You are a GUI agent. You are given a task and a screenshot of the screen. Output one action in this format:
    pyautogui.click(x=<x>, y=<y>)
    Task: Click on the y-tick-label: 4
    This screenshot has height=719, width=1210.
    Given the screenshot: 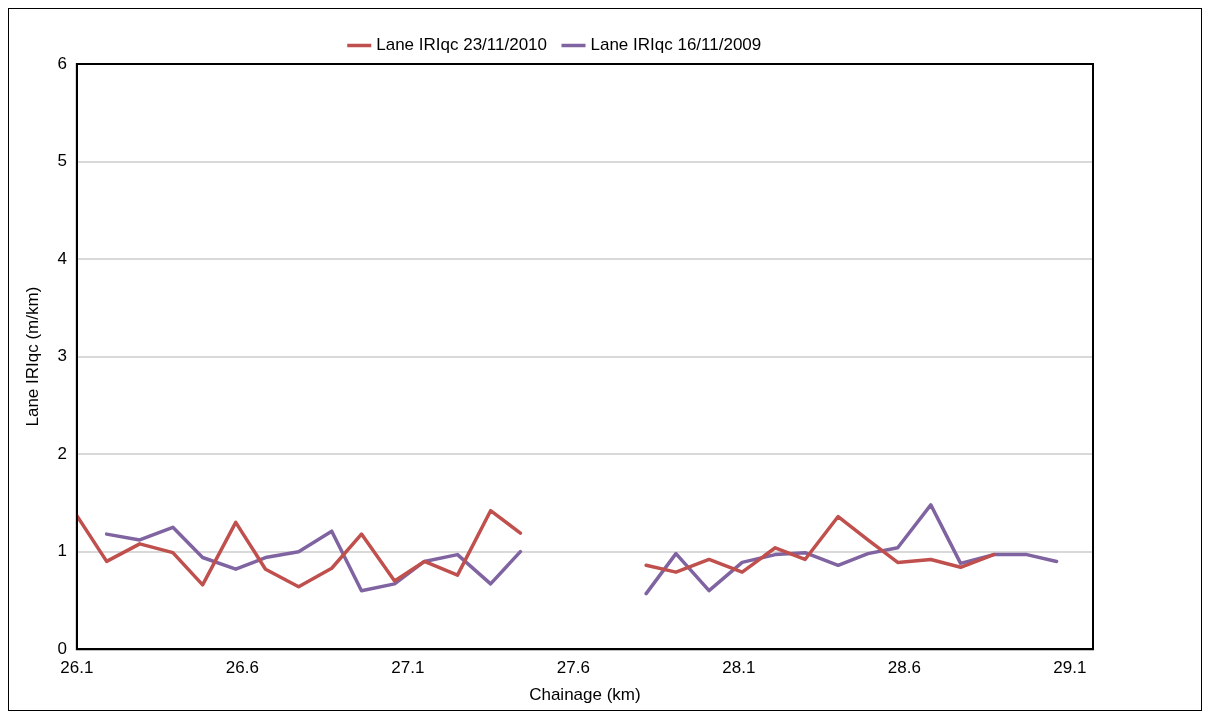 What is the action you would take?
    pyautogui.click(x=62, y=258)
    